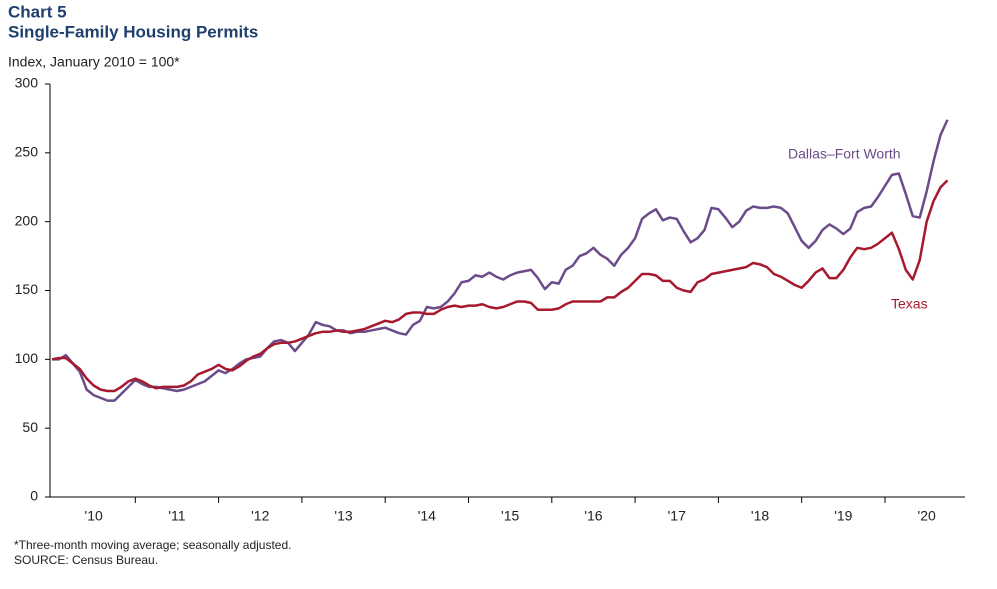 This screenshot has width=997, height=589. I want to click on x-tick-label: '17, so click(677, 516).